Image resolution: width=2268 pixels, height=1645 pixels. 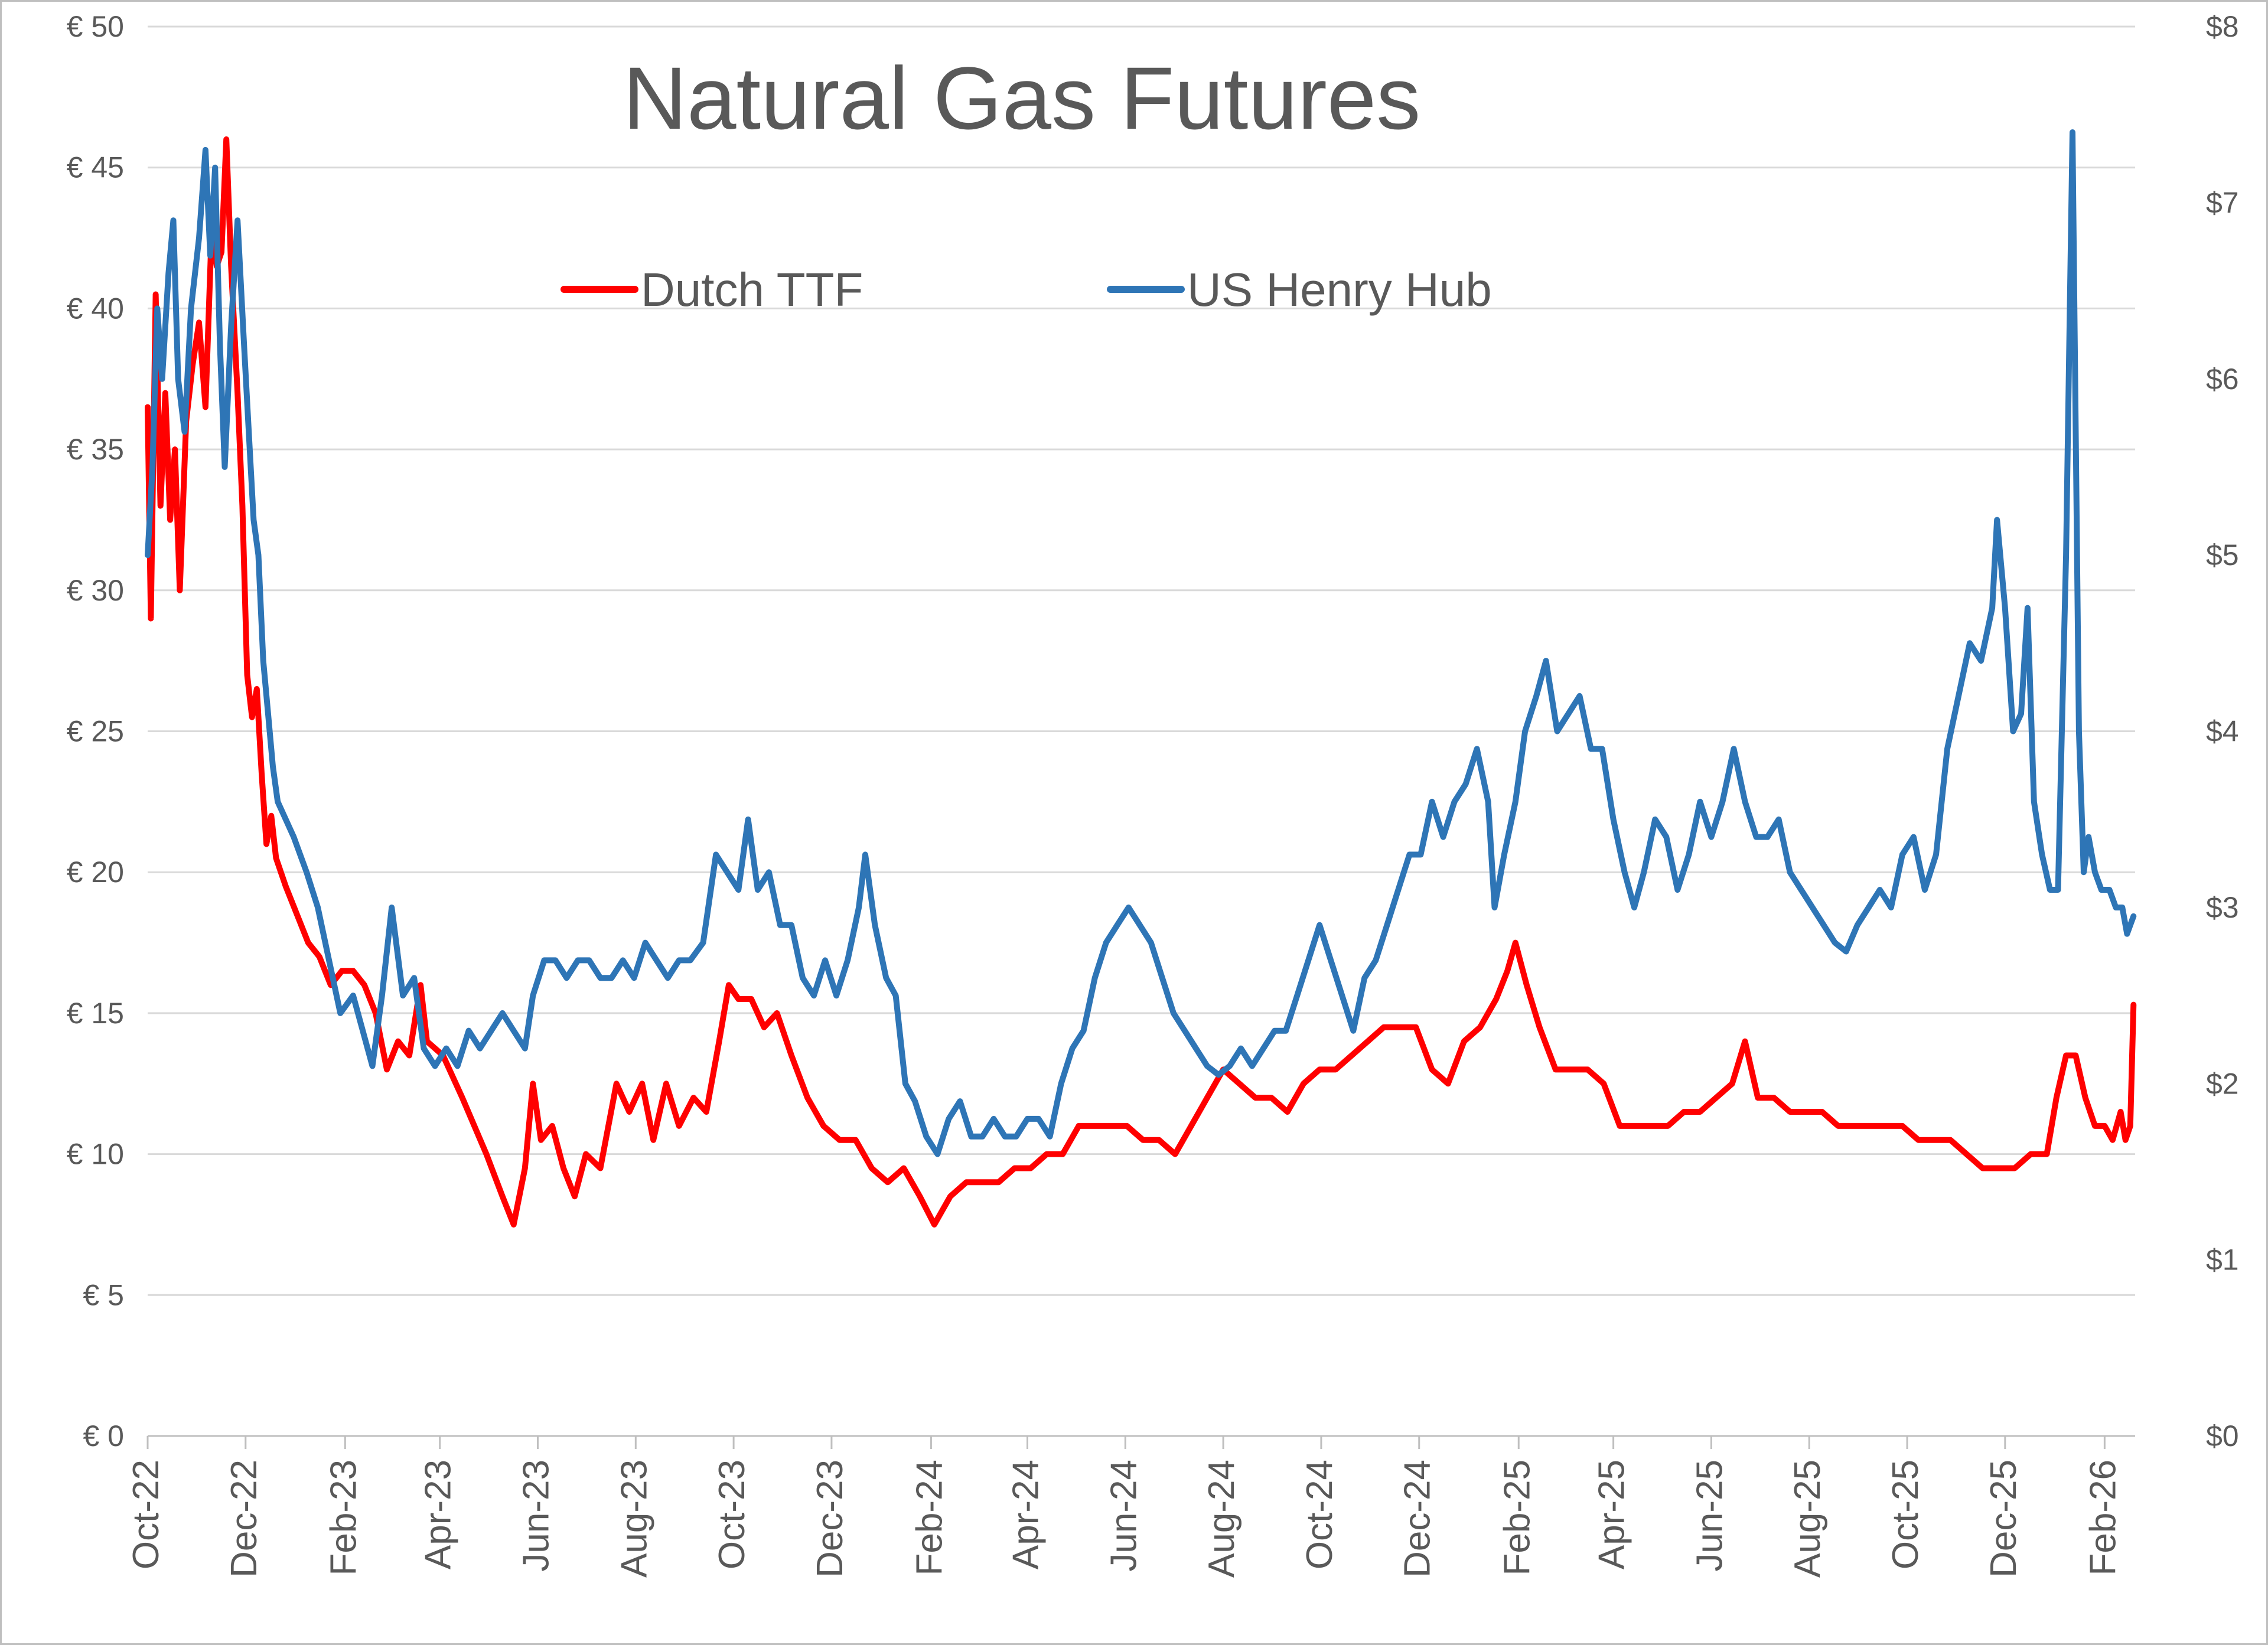 I want to click on right-tick-label: $0, so click(x=2222, y=1436).